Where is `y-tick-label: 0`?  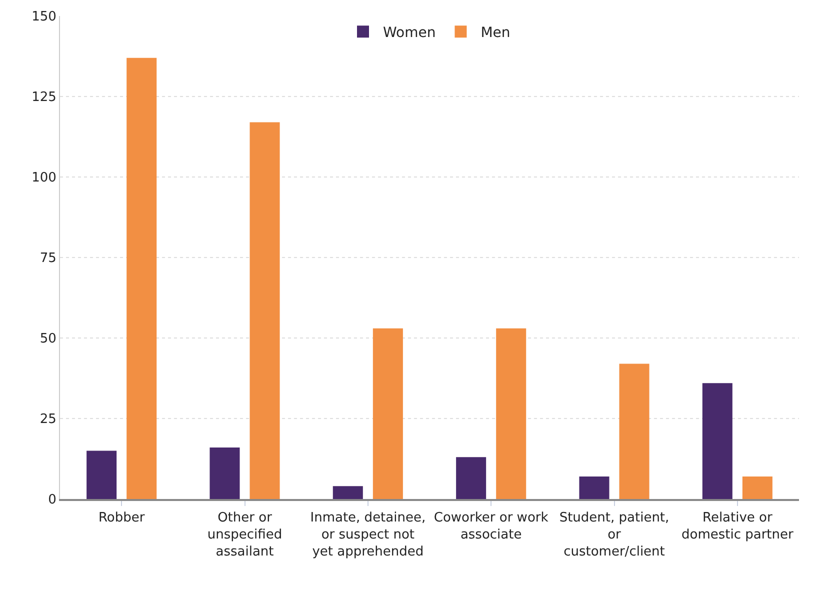 y-tick-label: 0 is located at coordinates (52, 500).